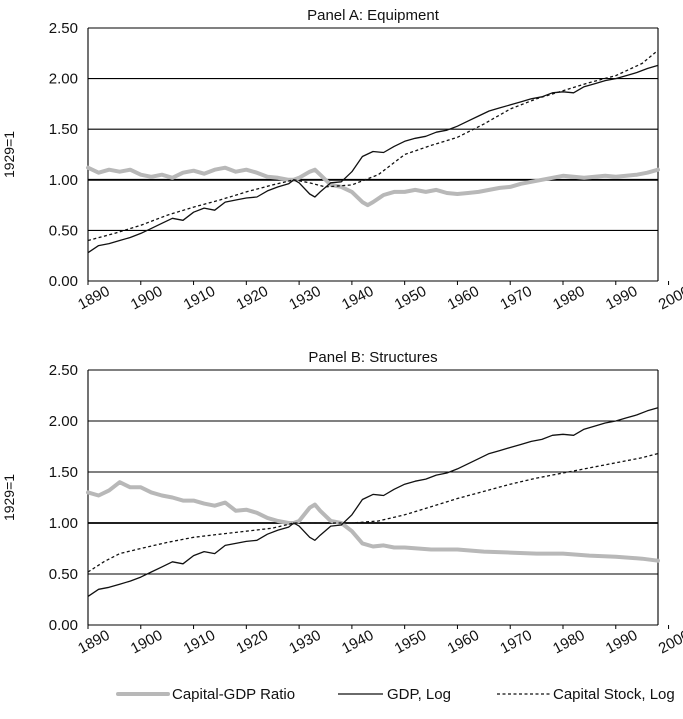  What do you see at coordinates (372, 357) in the screenshot?
I see `panel-title: Panel B: Structures` at bounding box center [372, 357].